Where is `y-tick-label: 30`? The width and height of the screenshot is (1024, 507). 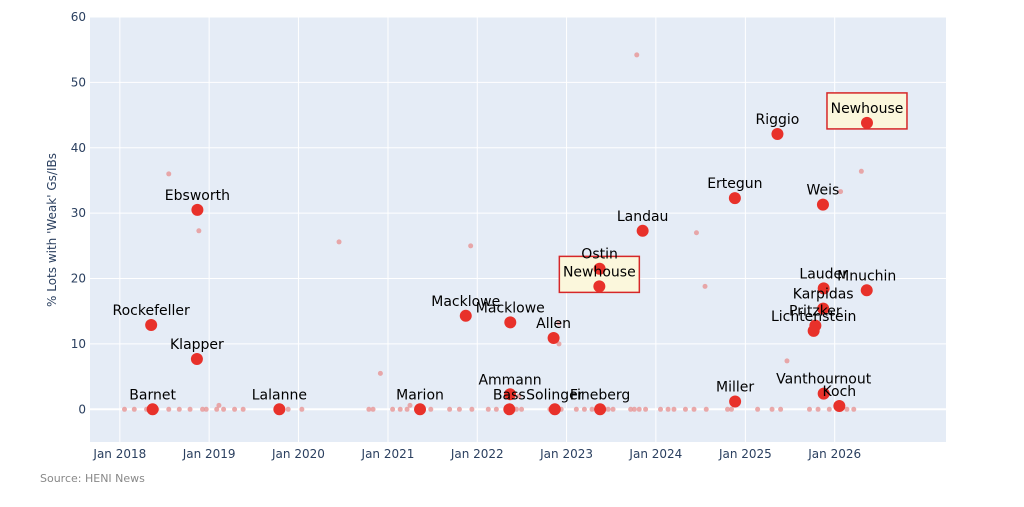 y-tick-label: 30 is located at coordinates (78, 213).